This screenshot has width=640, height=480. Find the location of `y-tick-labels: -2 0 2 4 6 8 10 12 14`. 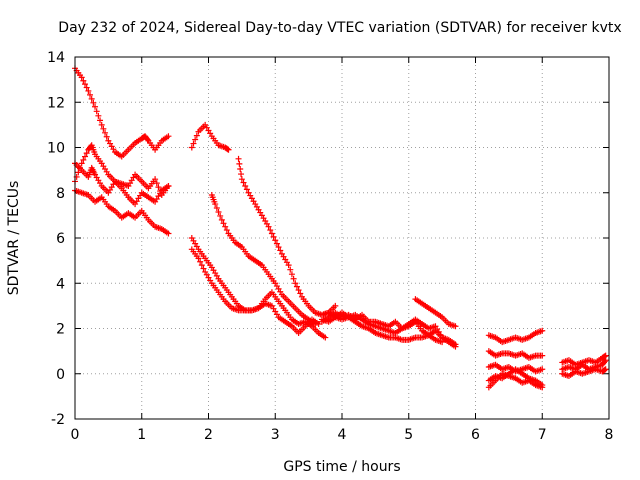

y-tick-labels: -2 0 2 4 6 8 10 12 14 is located at coordinates (56, 239).